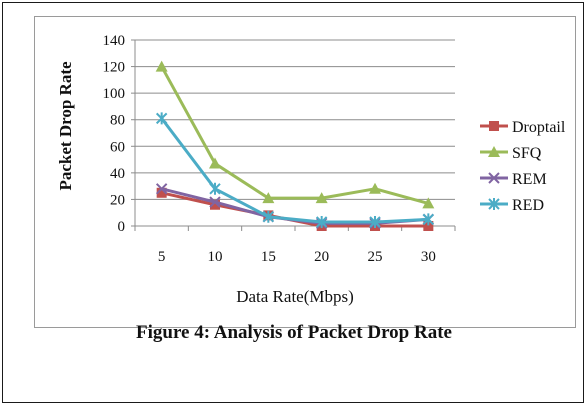 This screenshot has height=407, width=588. Describe the element at coordinates (529, 179) in the screenshot. I see `legend-label-rem: REM` at that location.